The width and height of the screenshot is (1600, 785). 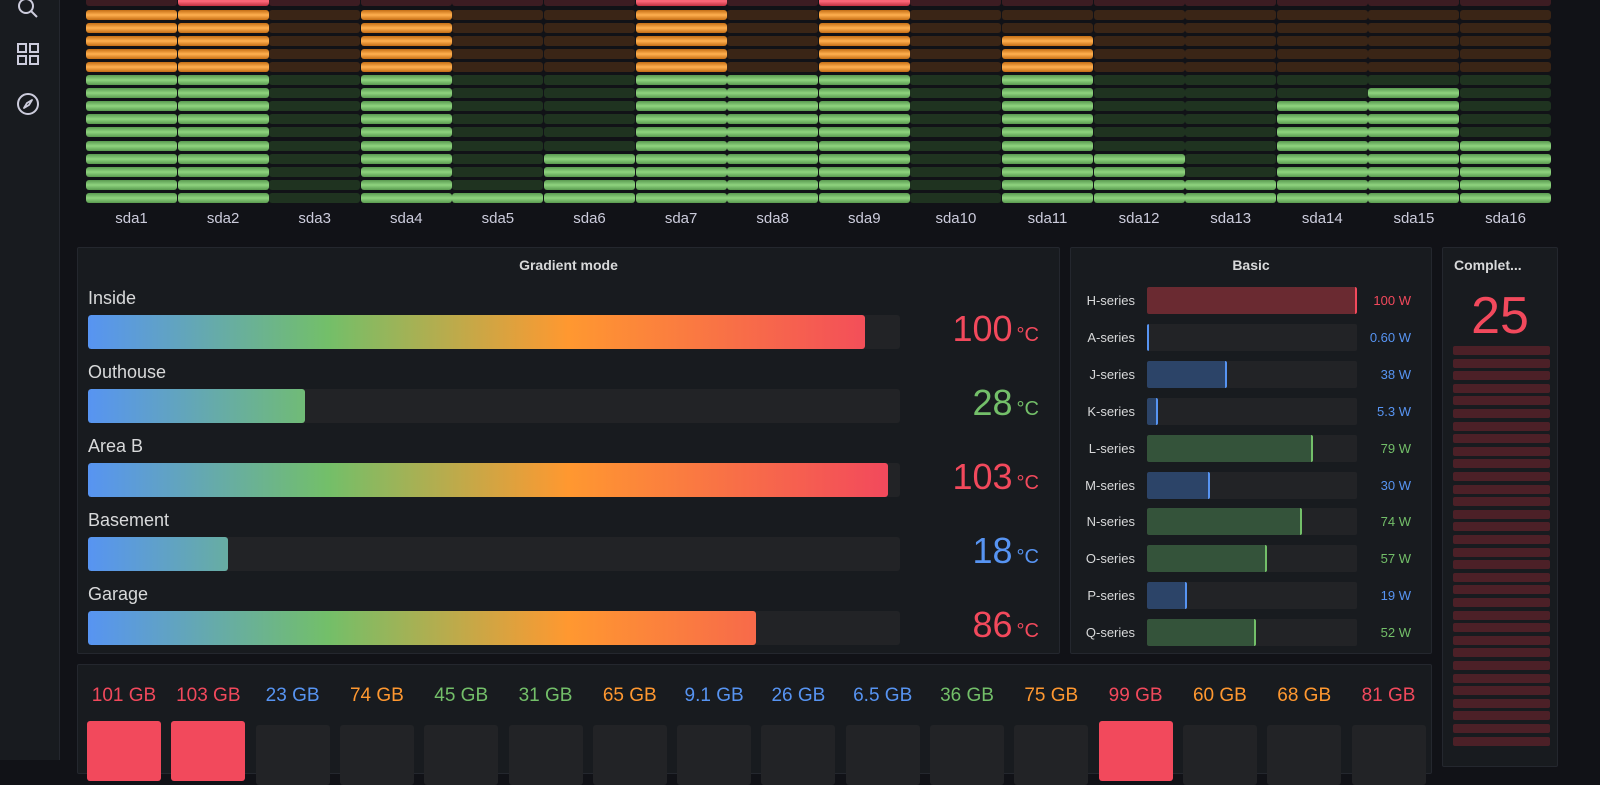 I want to click on explore-icon, so click(x=28, y=104).